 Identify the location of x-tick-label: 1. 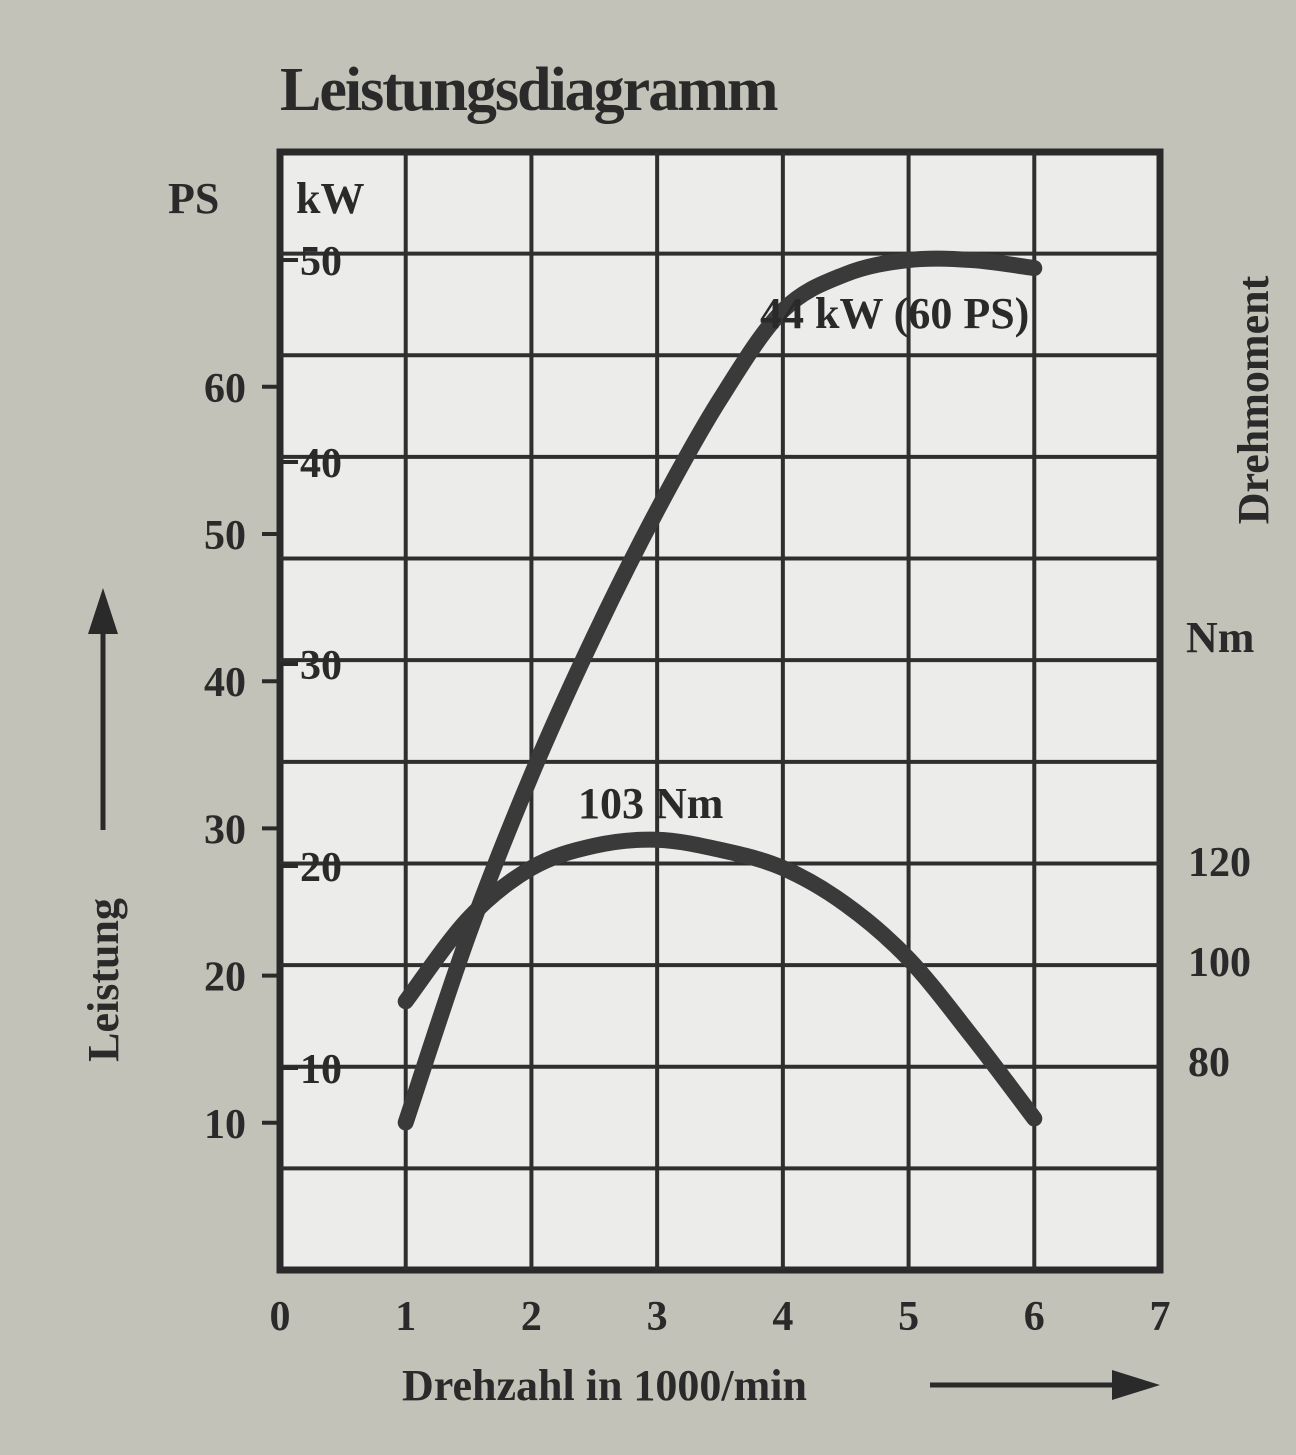
(405, 1317).